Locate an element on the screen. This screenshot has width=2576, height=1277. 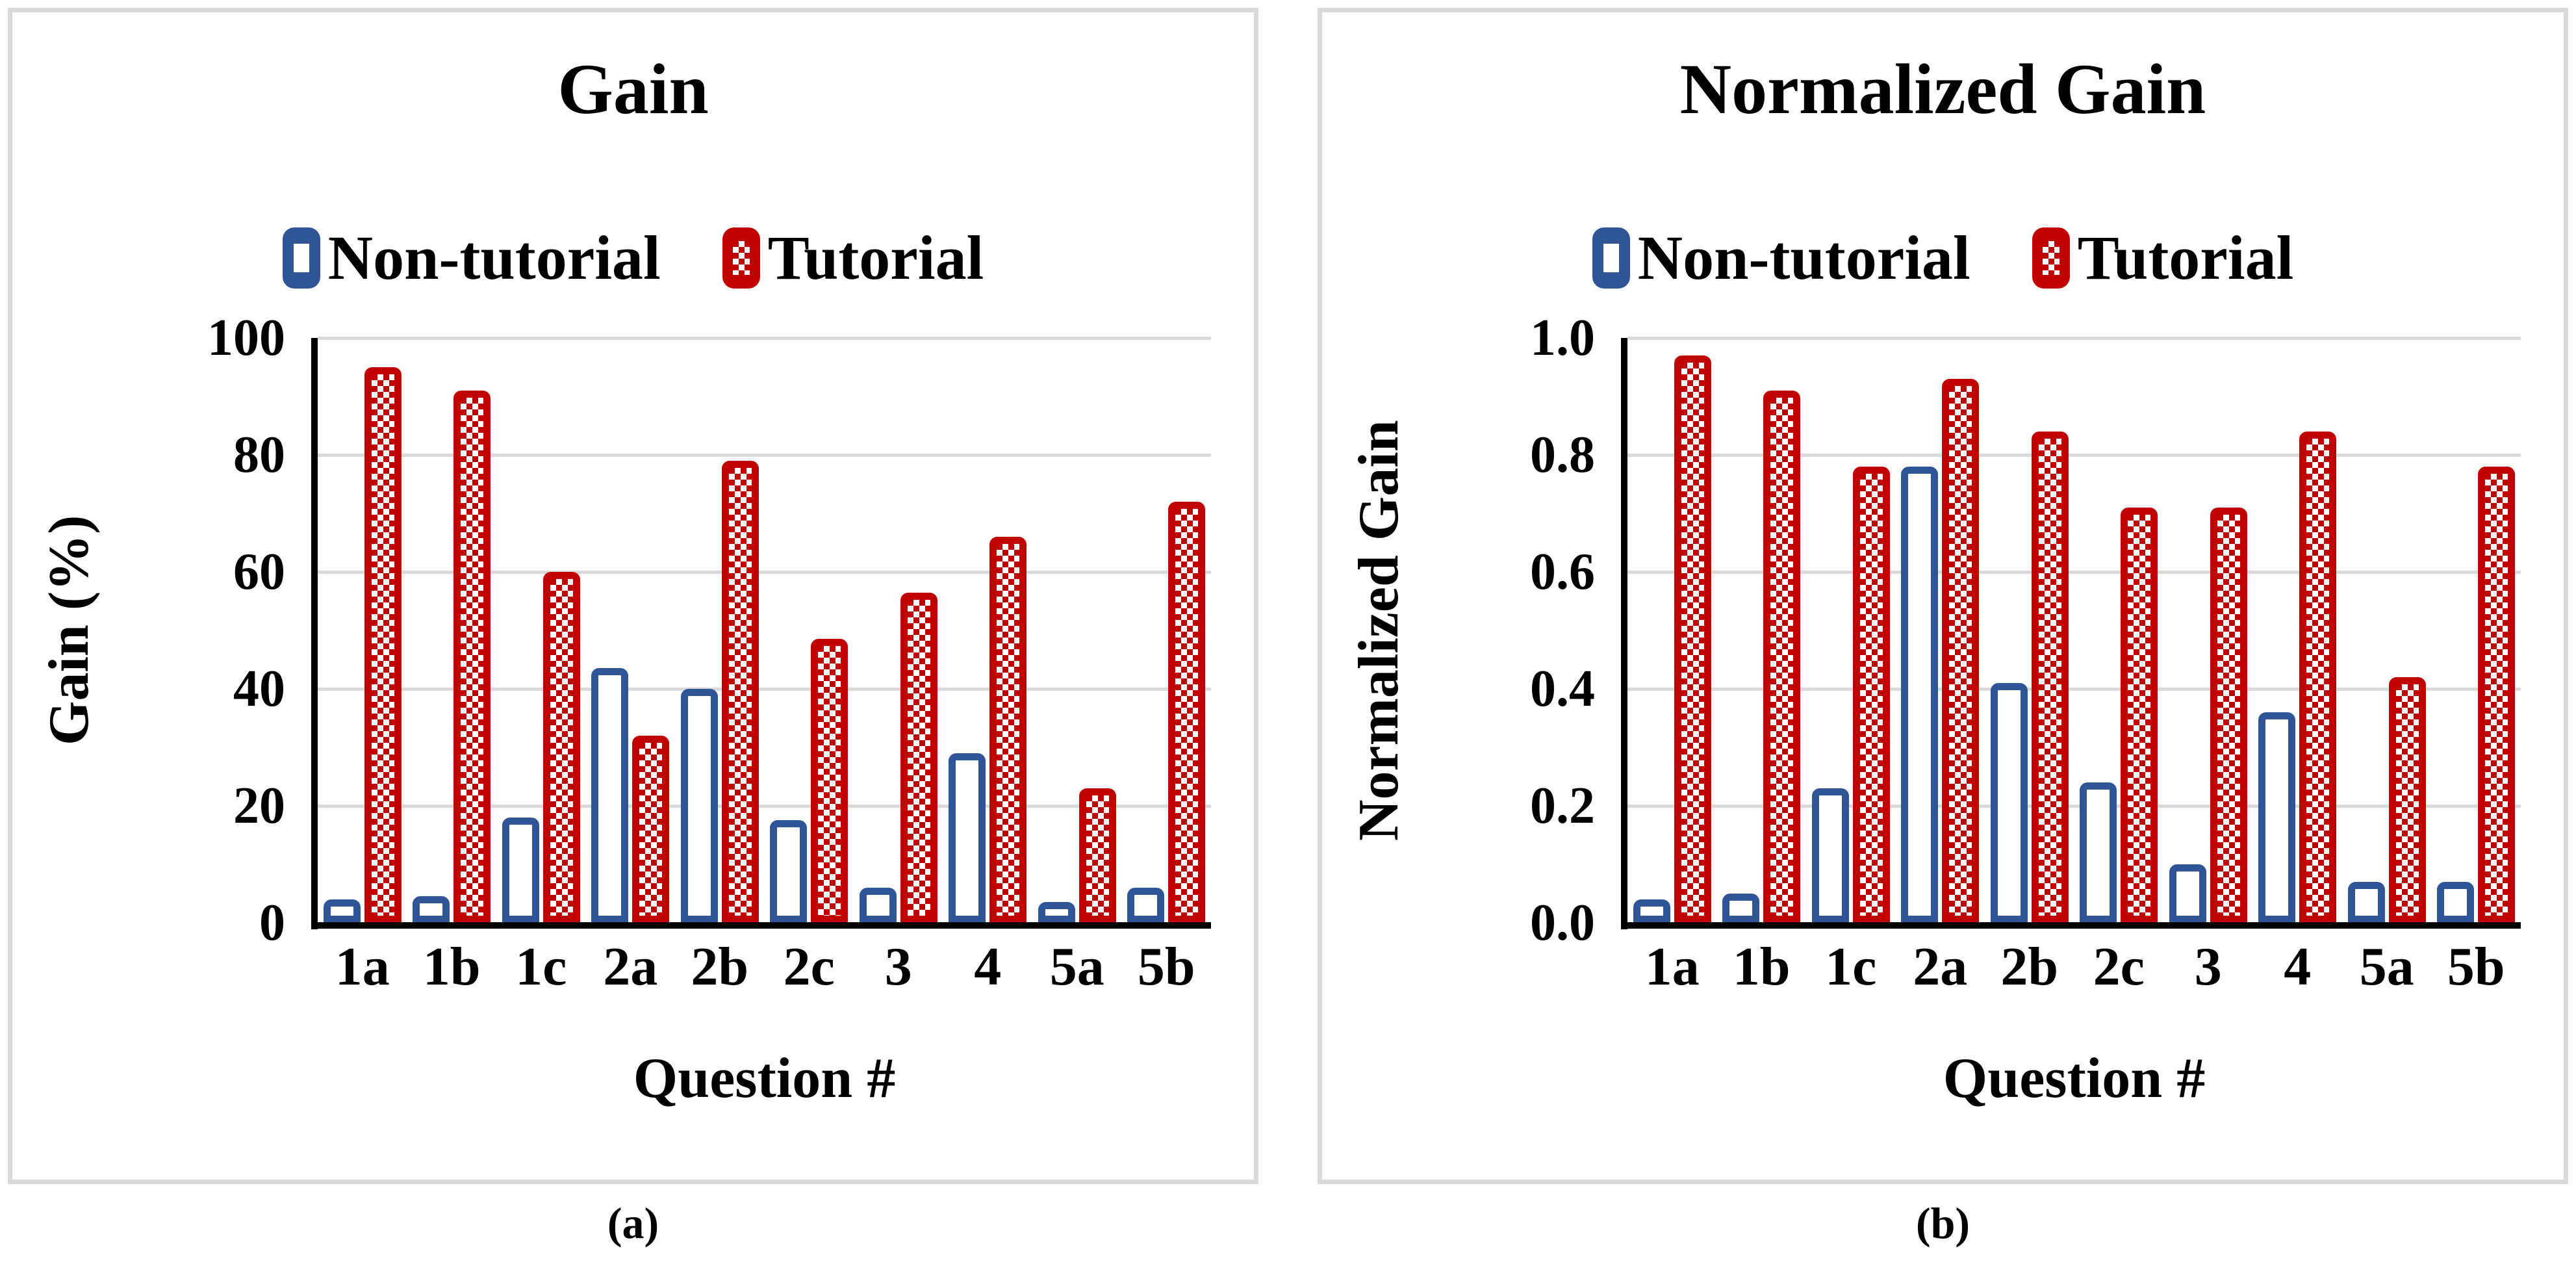
bar-non-tutorial-5b is located at coordinates (2456, 902).